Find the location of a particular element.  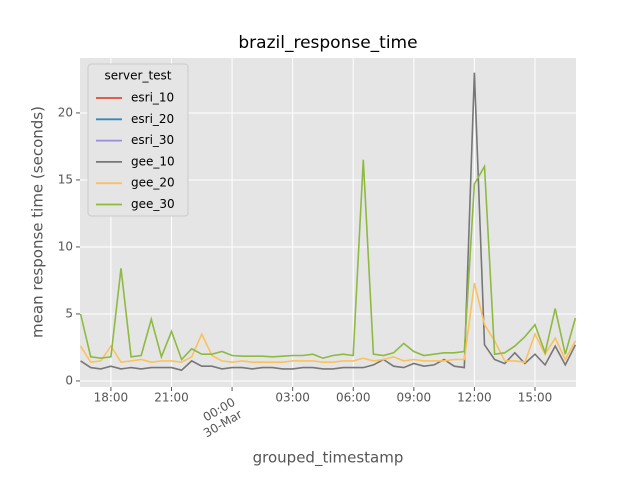

legend-label: esri_20 is located at coordinates (152, 119).